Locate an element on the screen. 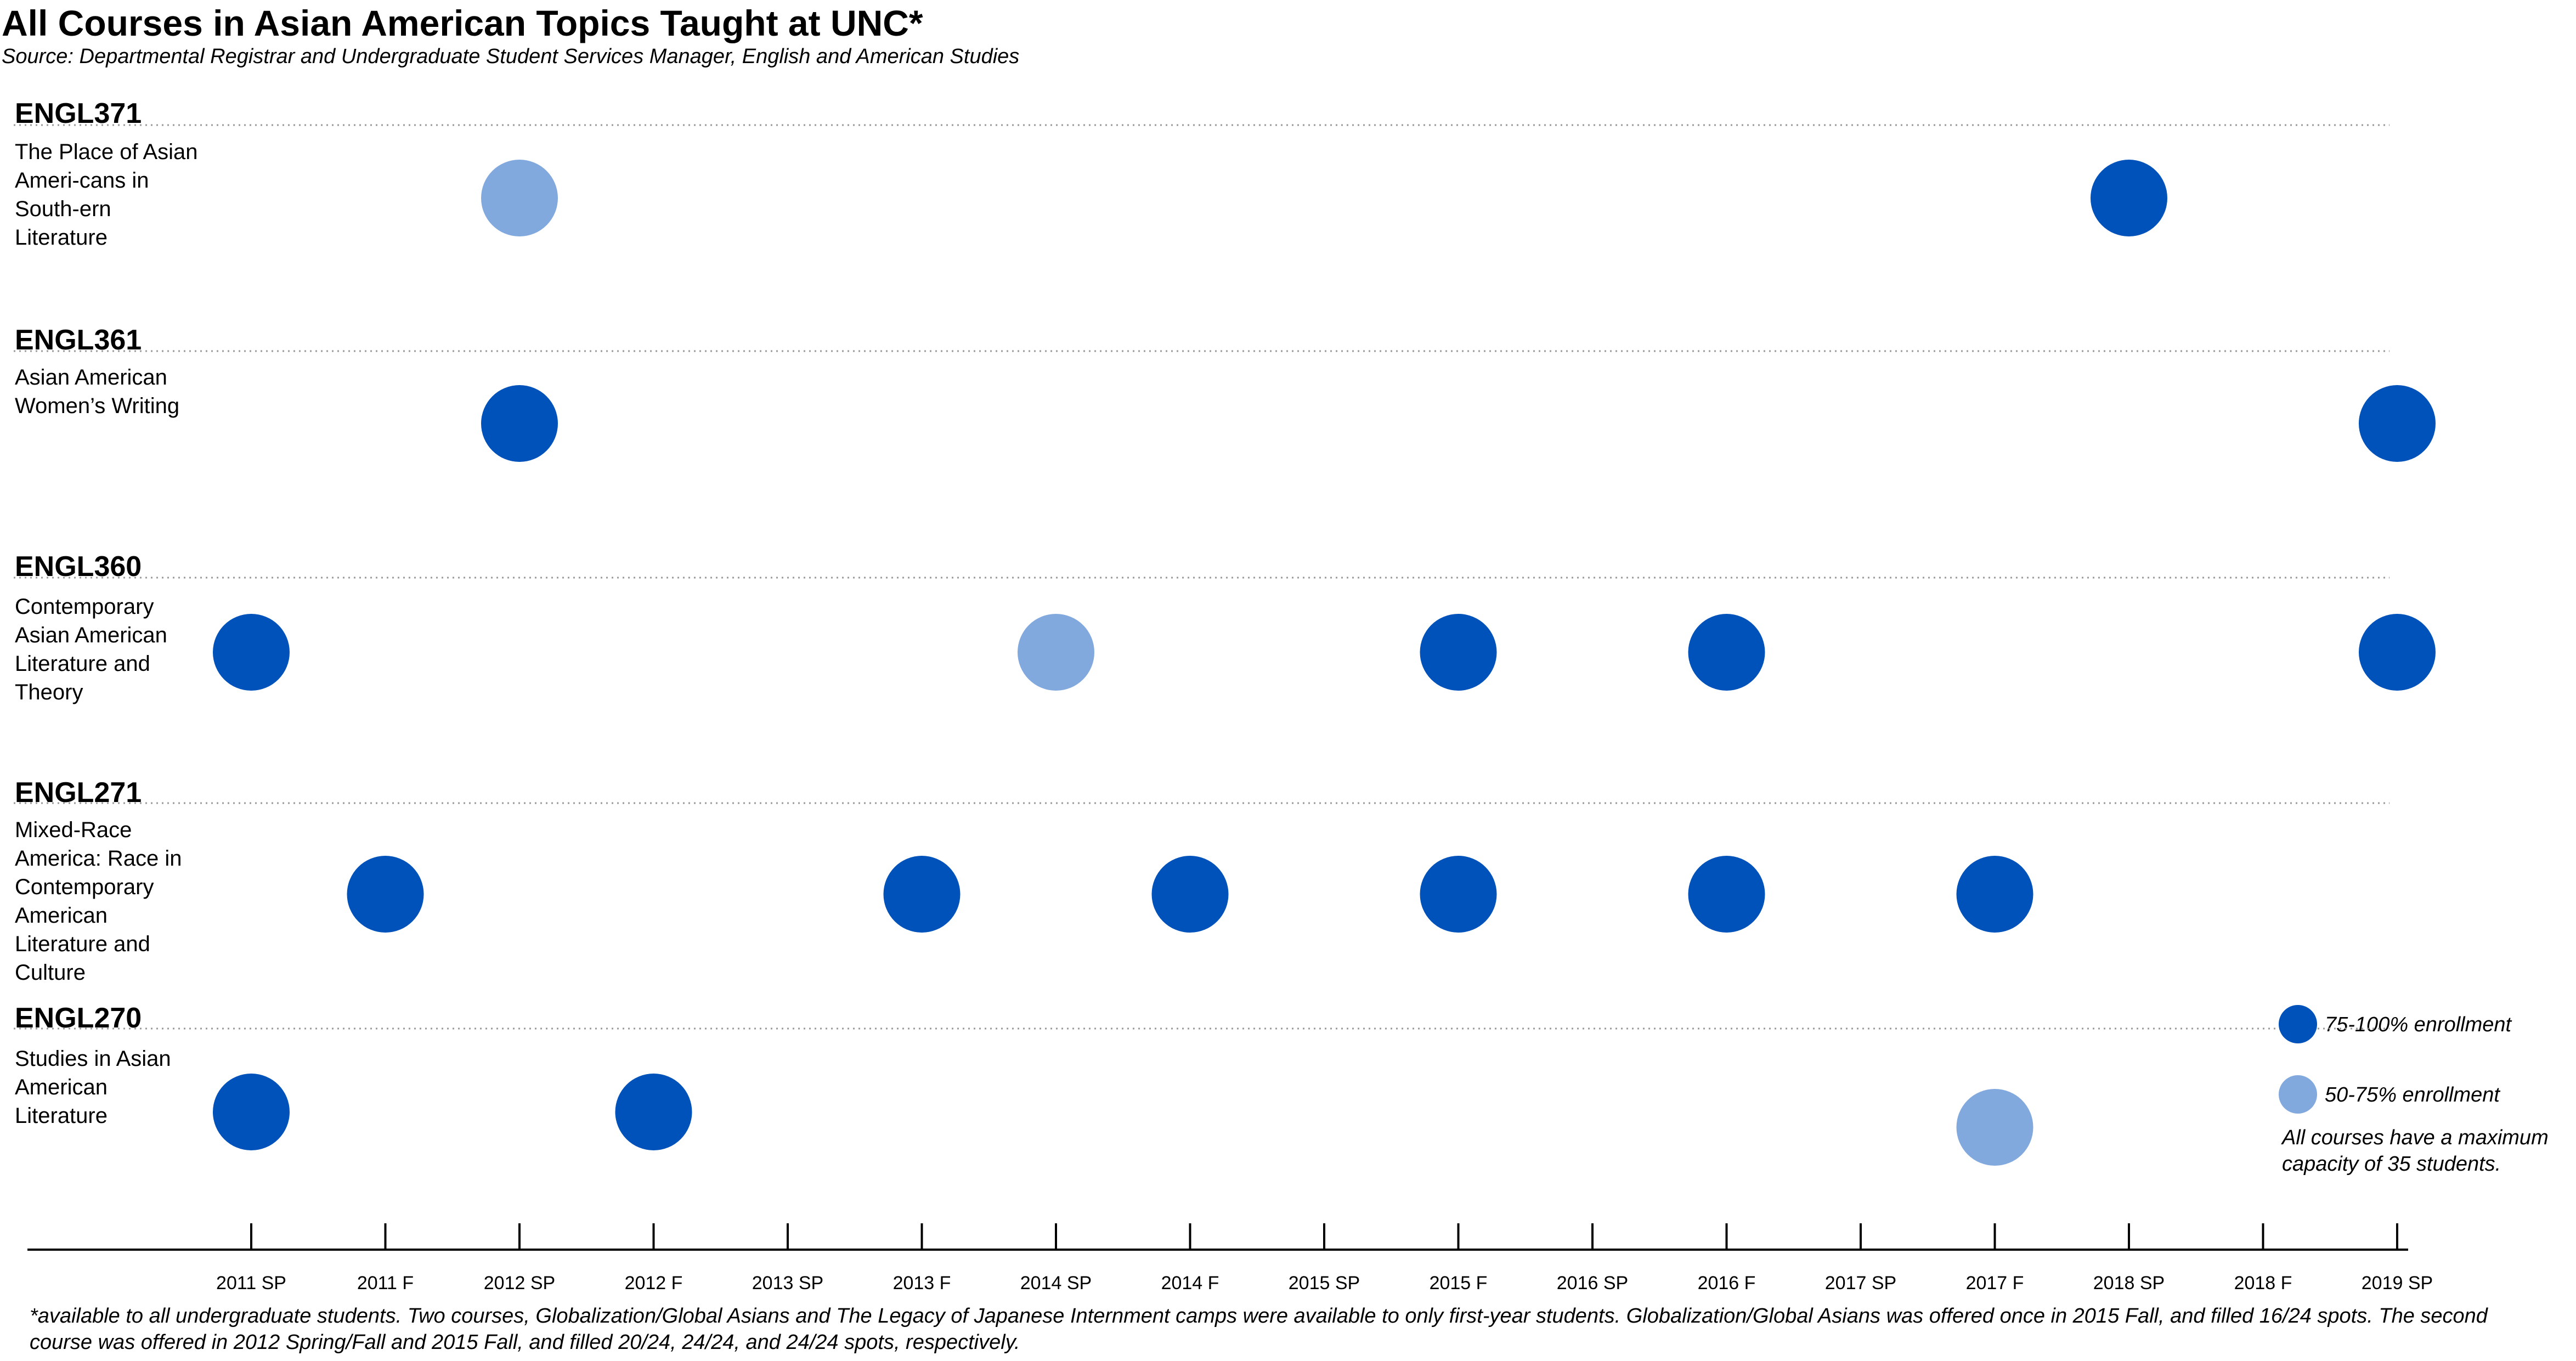 The image size is (2576, 1361). offering-dot-engl271-2013-f is located at coordinates (922, 894).